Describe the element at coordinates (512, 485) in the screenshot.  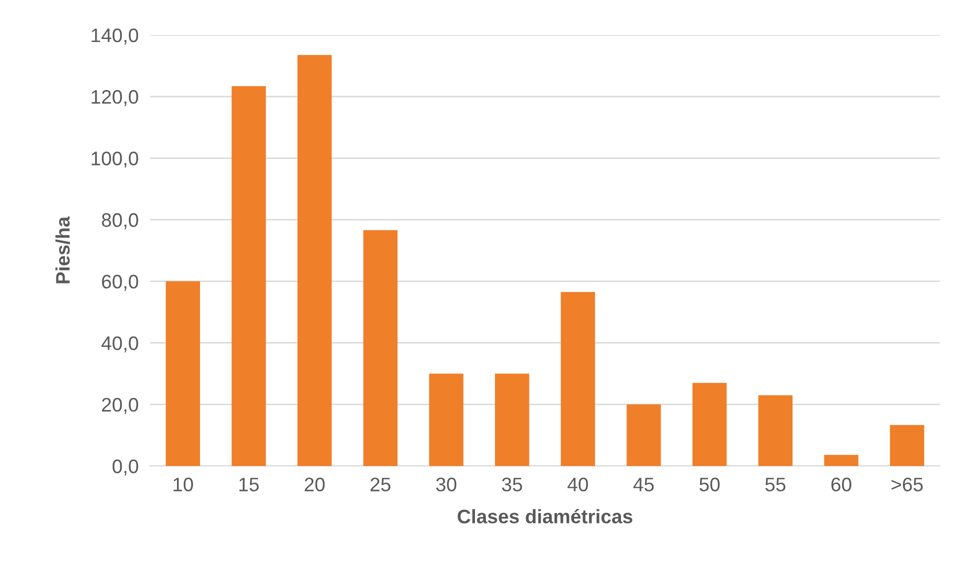
I see `x-tick-label: 35` at that location.